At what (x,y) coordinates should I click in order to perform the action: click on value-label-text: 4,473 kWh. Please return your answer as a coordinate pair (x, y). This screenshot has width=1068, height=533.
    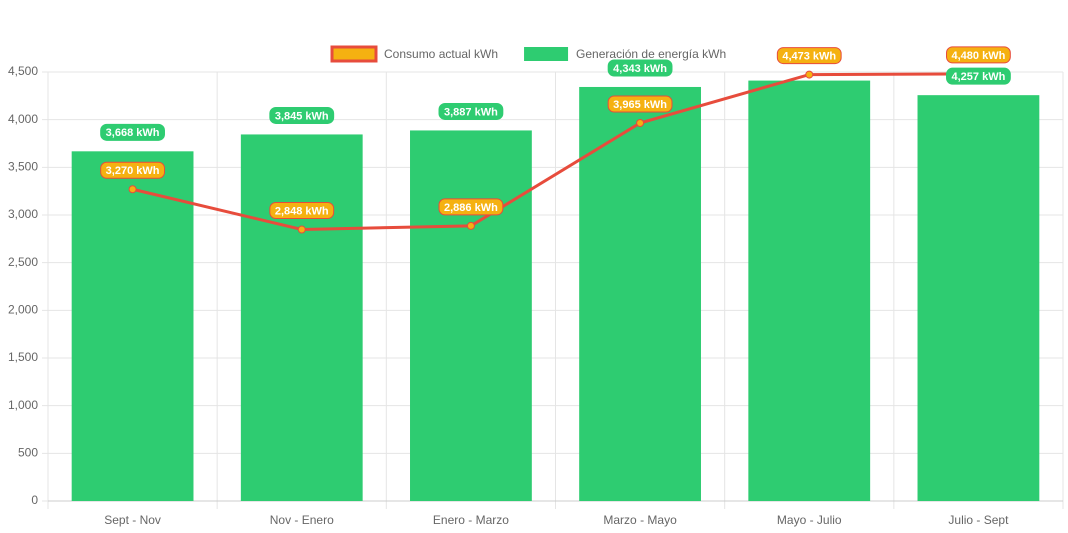
    Looking at the image, I should click on (809, 56).